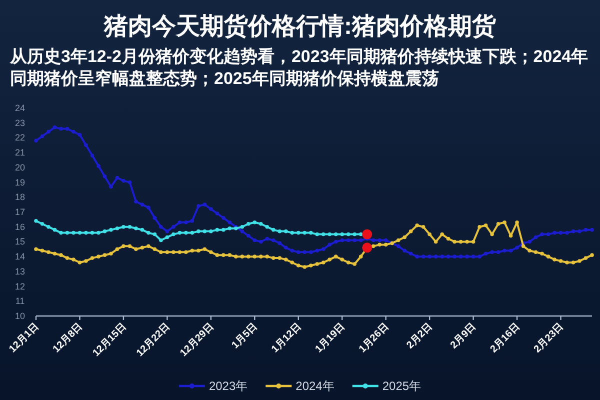 This screenshot has width=600, height=400. What do you see at coordinates (549, 338) in the screenshot?
I see `x-tick-label: 2月23日` at bounding box center [549, 338].